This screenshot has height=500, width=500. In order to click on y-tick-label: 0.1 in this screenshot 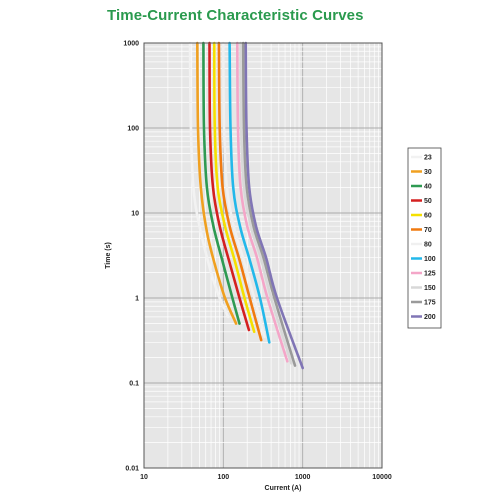, I will do `click(134, 384)`.